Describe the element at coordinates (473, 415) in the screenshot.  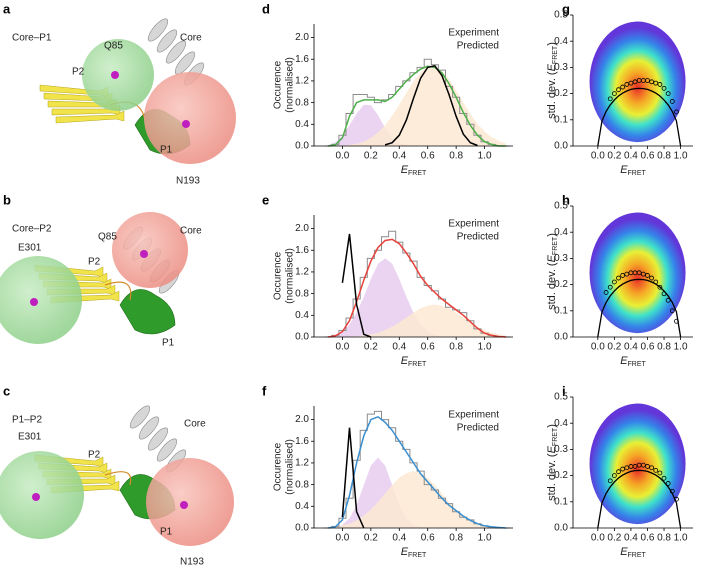
I see `legend-label: Experiment` at that location.